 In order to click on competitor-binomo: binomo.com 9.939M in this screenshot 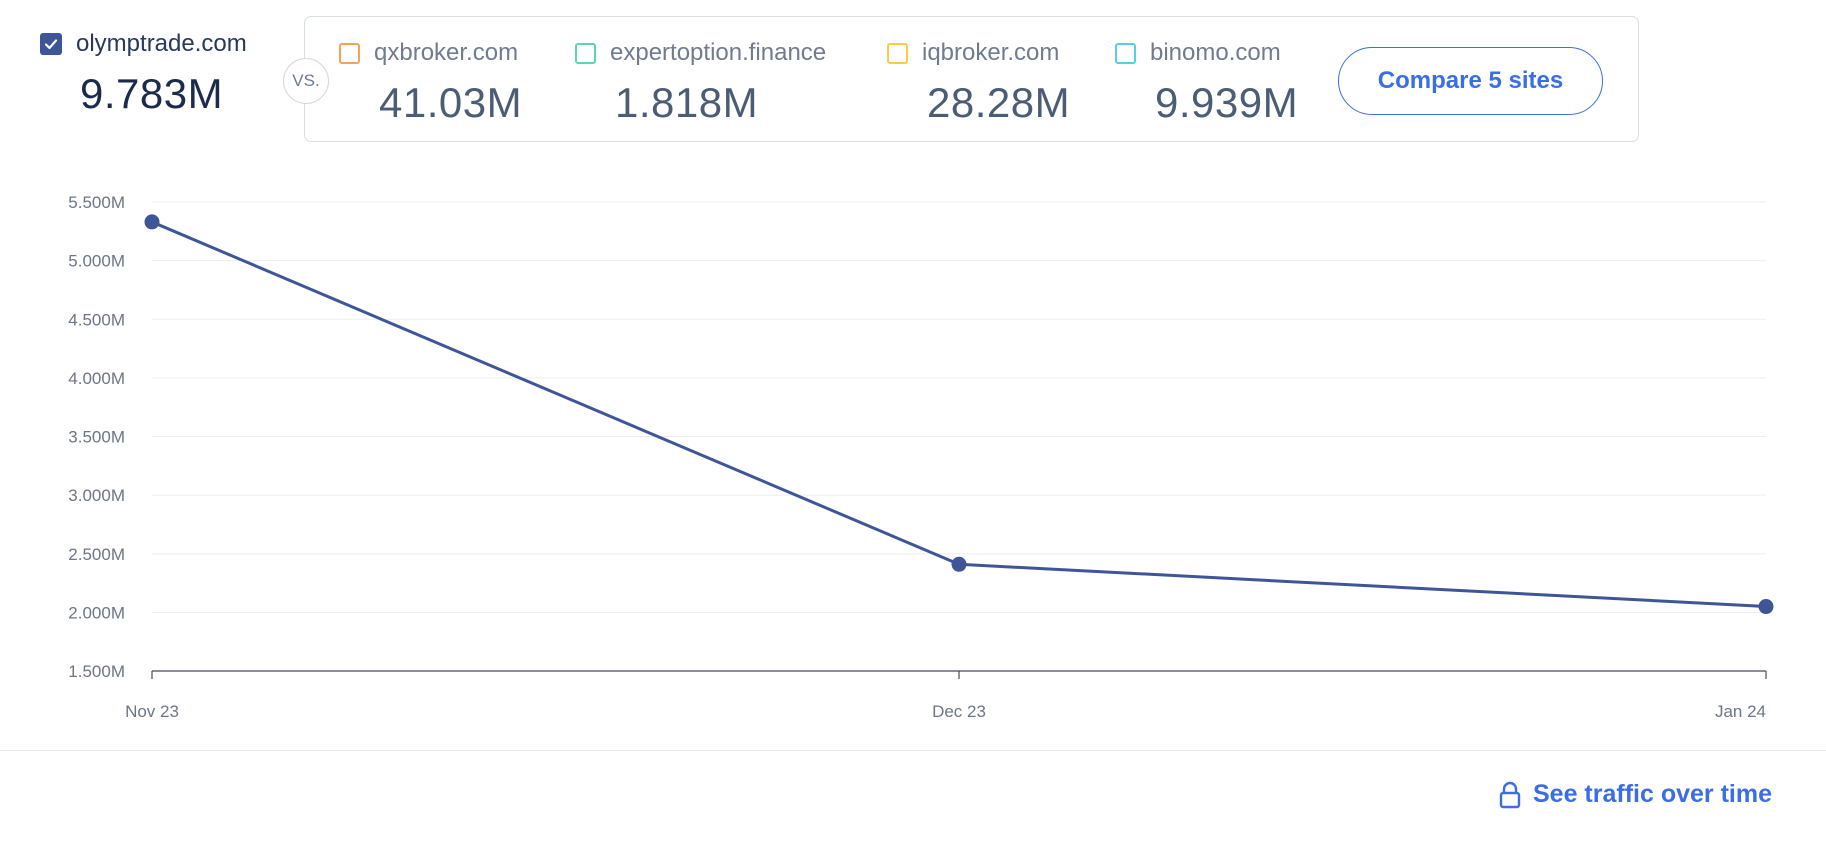, I will do `click(1206, 83)`.